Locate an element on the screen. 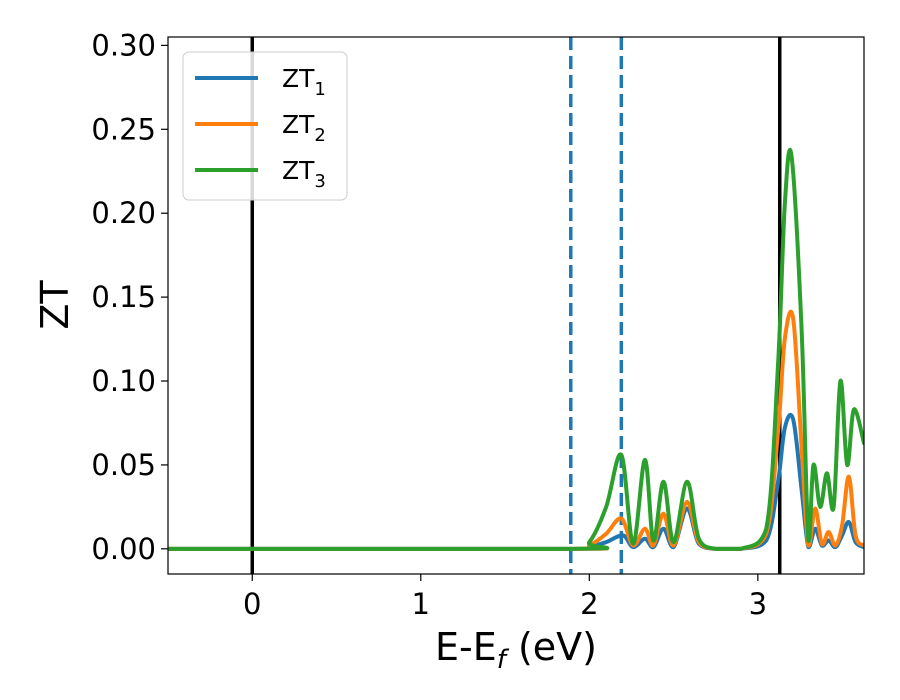 This screenshot has height=700, width=900. legend: ZT1 ZT2 ZT3 is located at coordinates (265, 126).